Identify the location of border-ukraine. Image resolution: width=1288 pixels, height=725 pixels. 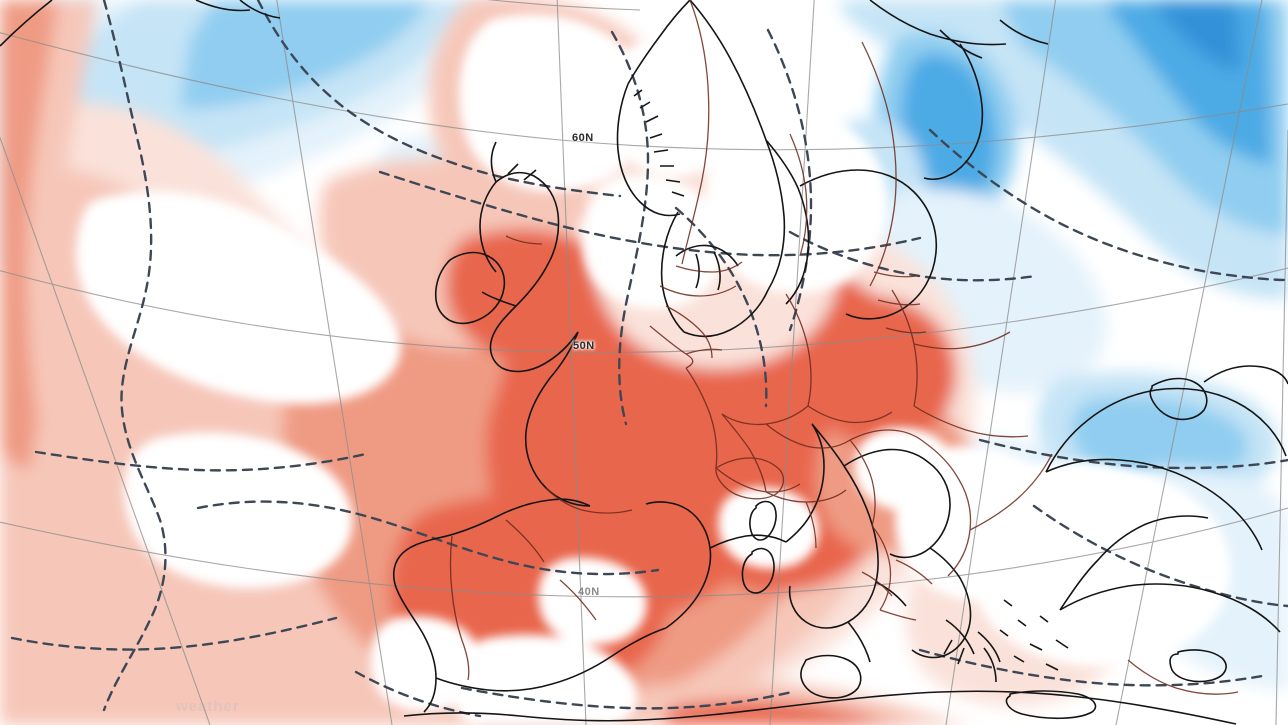
(983, 468).